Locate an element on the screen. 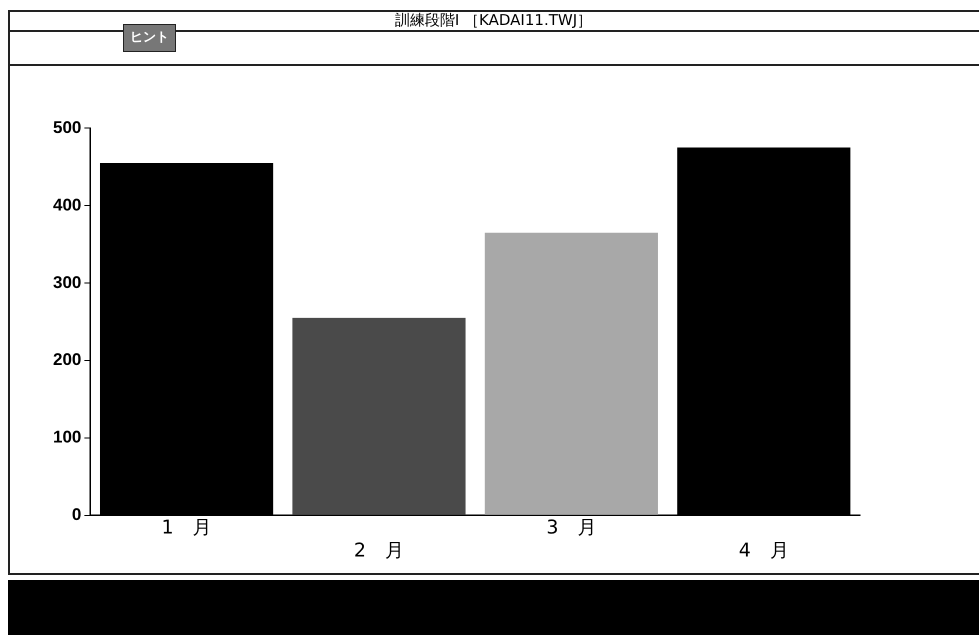 The height and width of the screenshot is (635, 979). x-tick-label: 2 月 is located at coordinates (379, 551).